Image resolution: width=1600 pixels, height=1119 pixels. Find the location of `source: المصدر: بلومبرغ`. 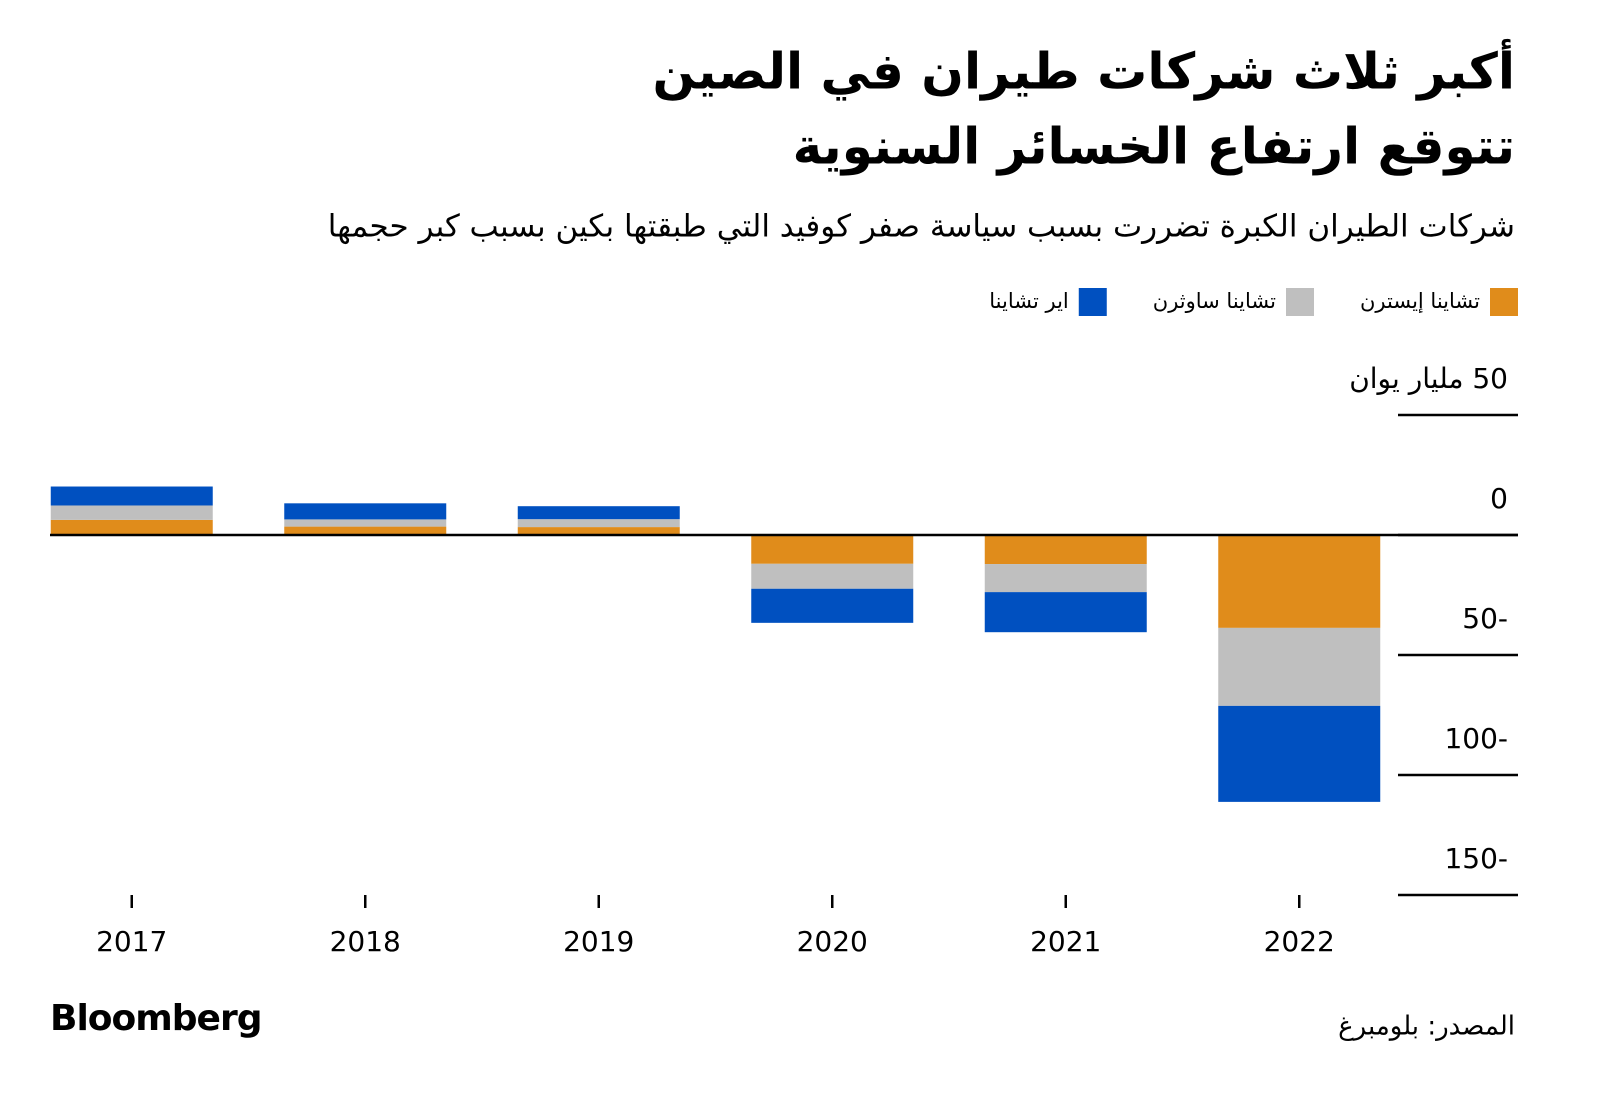

source: المصدر: بلومبرغ is located at coordinates (1426, 1027).